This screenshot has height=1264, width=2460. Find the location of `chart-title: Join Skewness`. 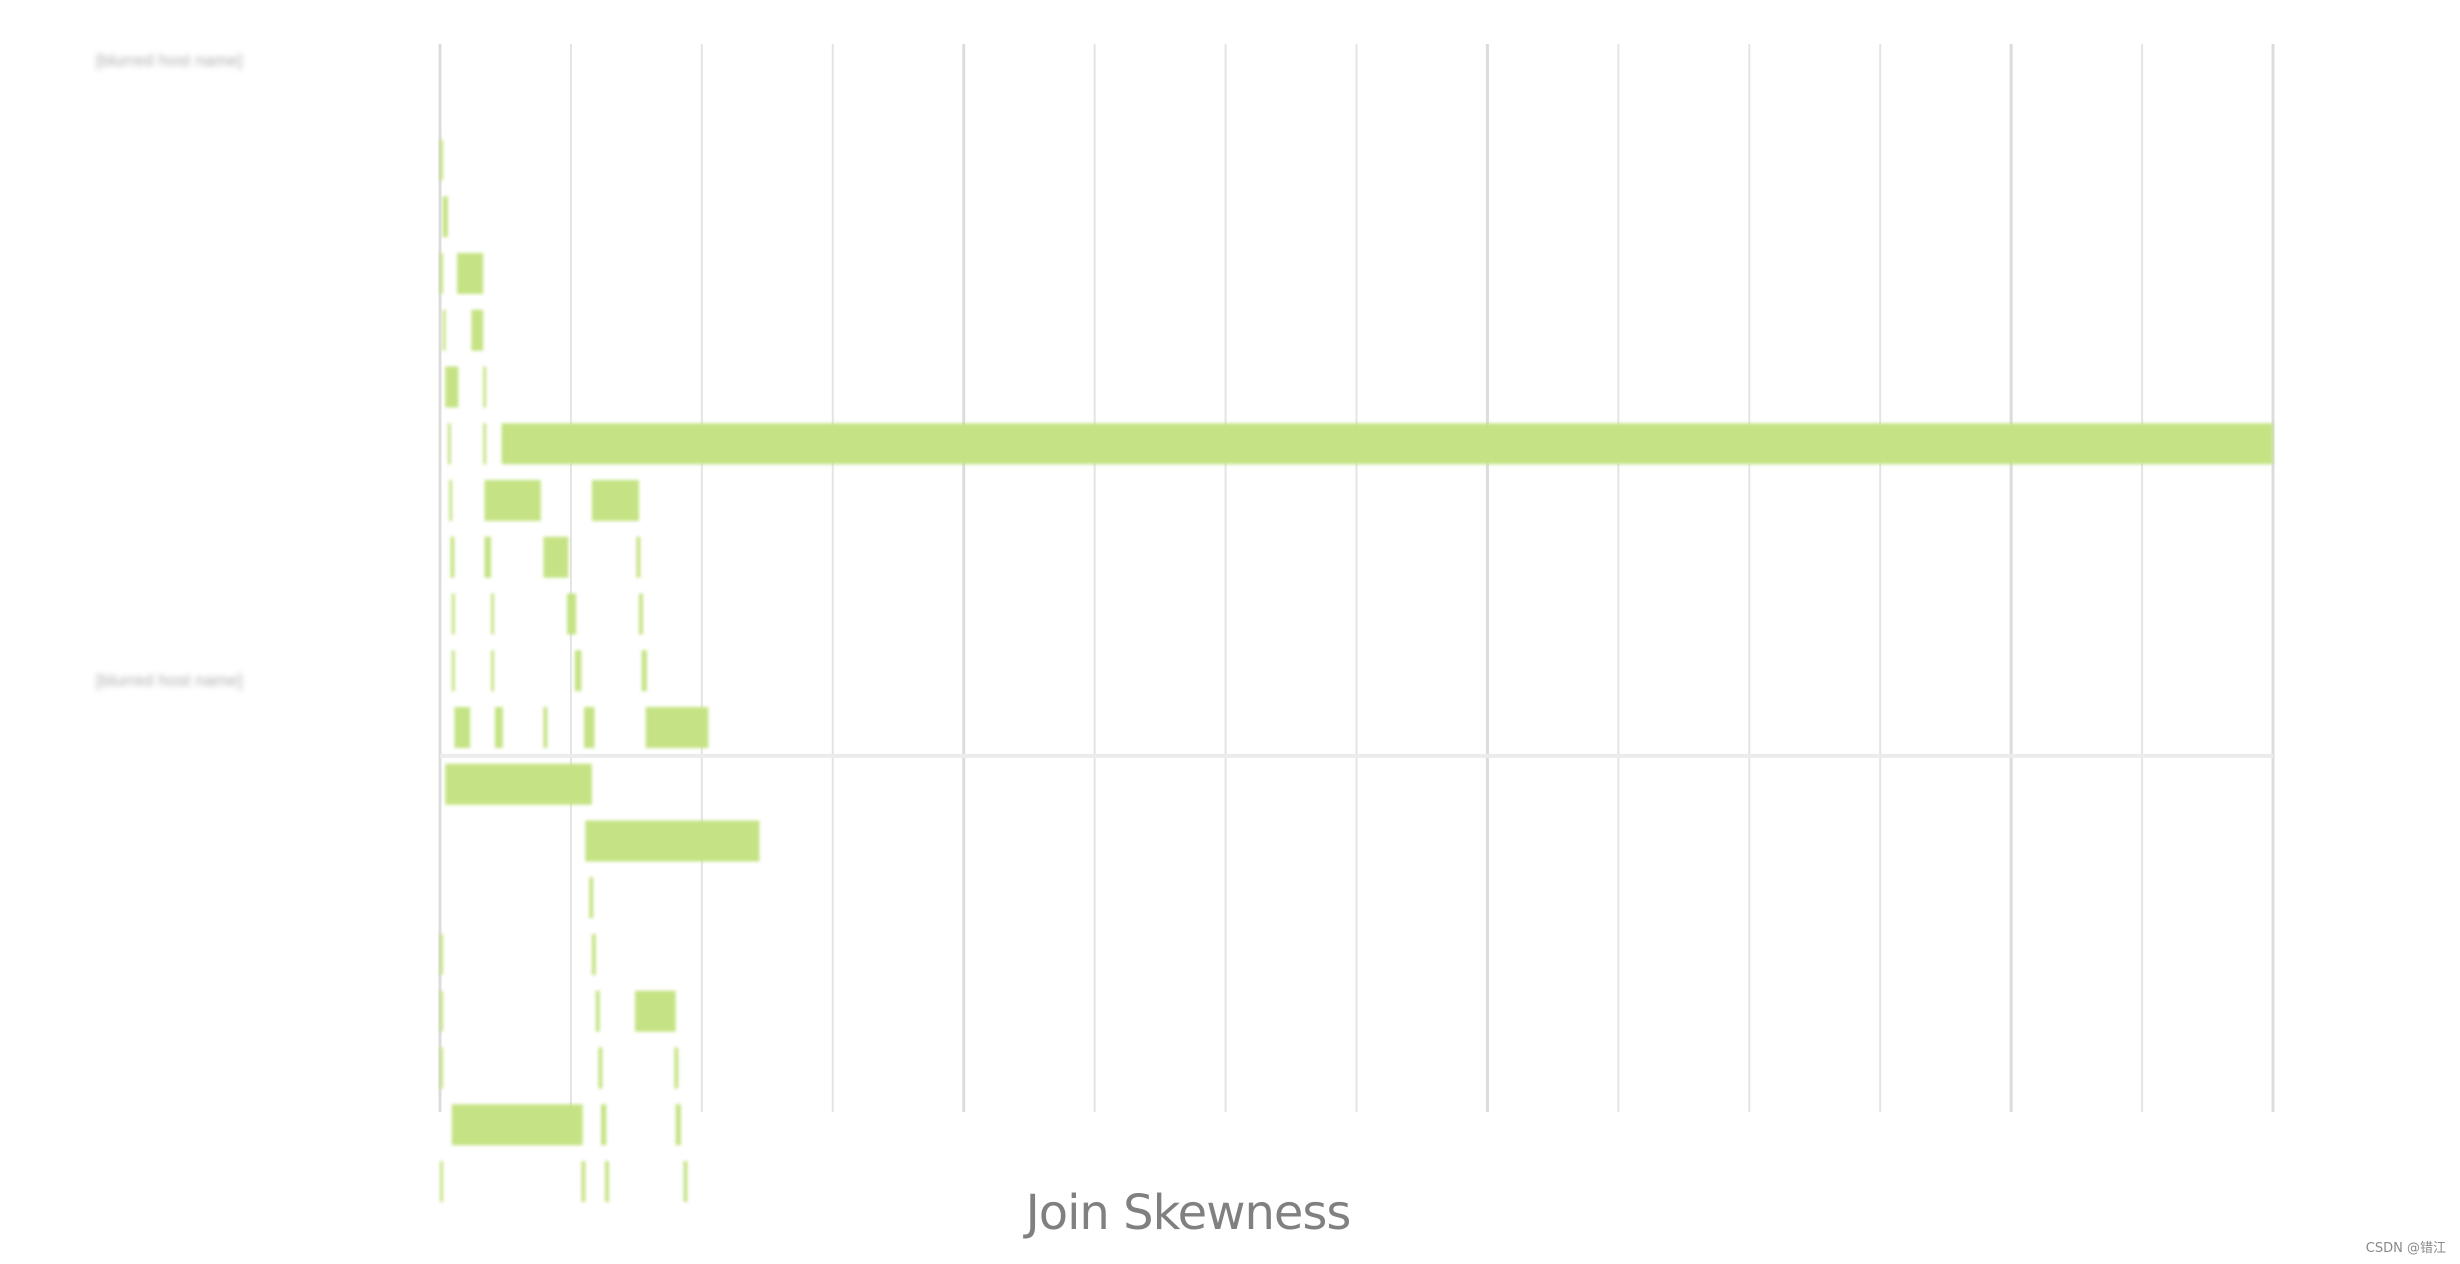

chart-title: Join Skewness is located at coordinates (1188, 1213).